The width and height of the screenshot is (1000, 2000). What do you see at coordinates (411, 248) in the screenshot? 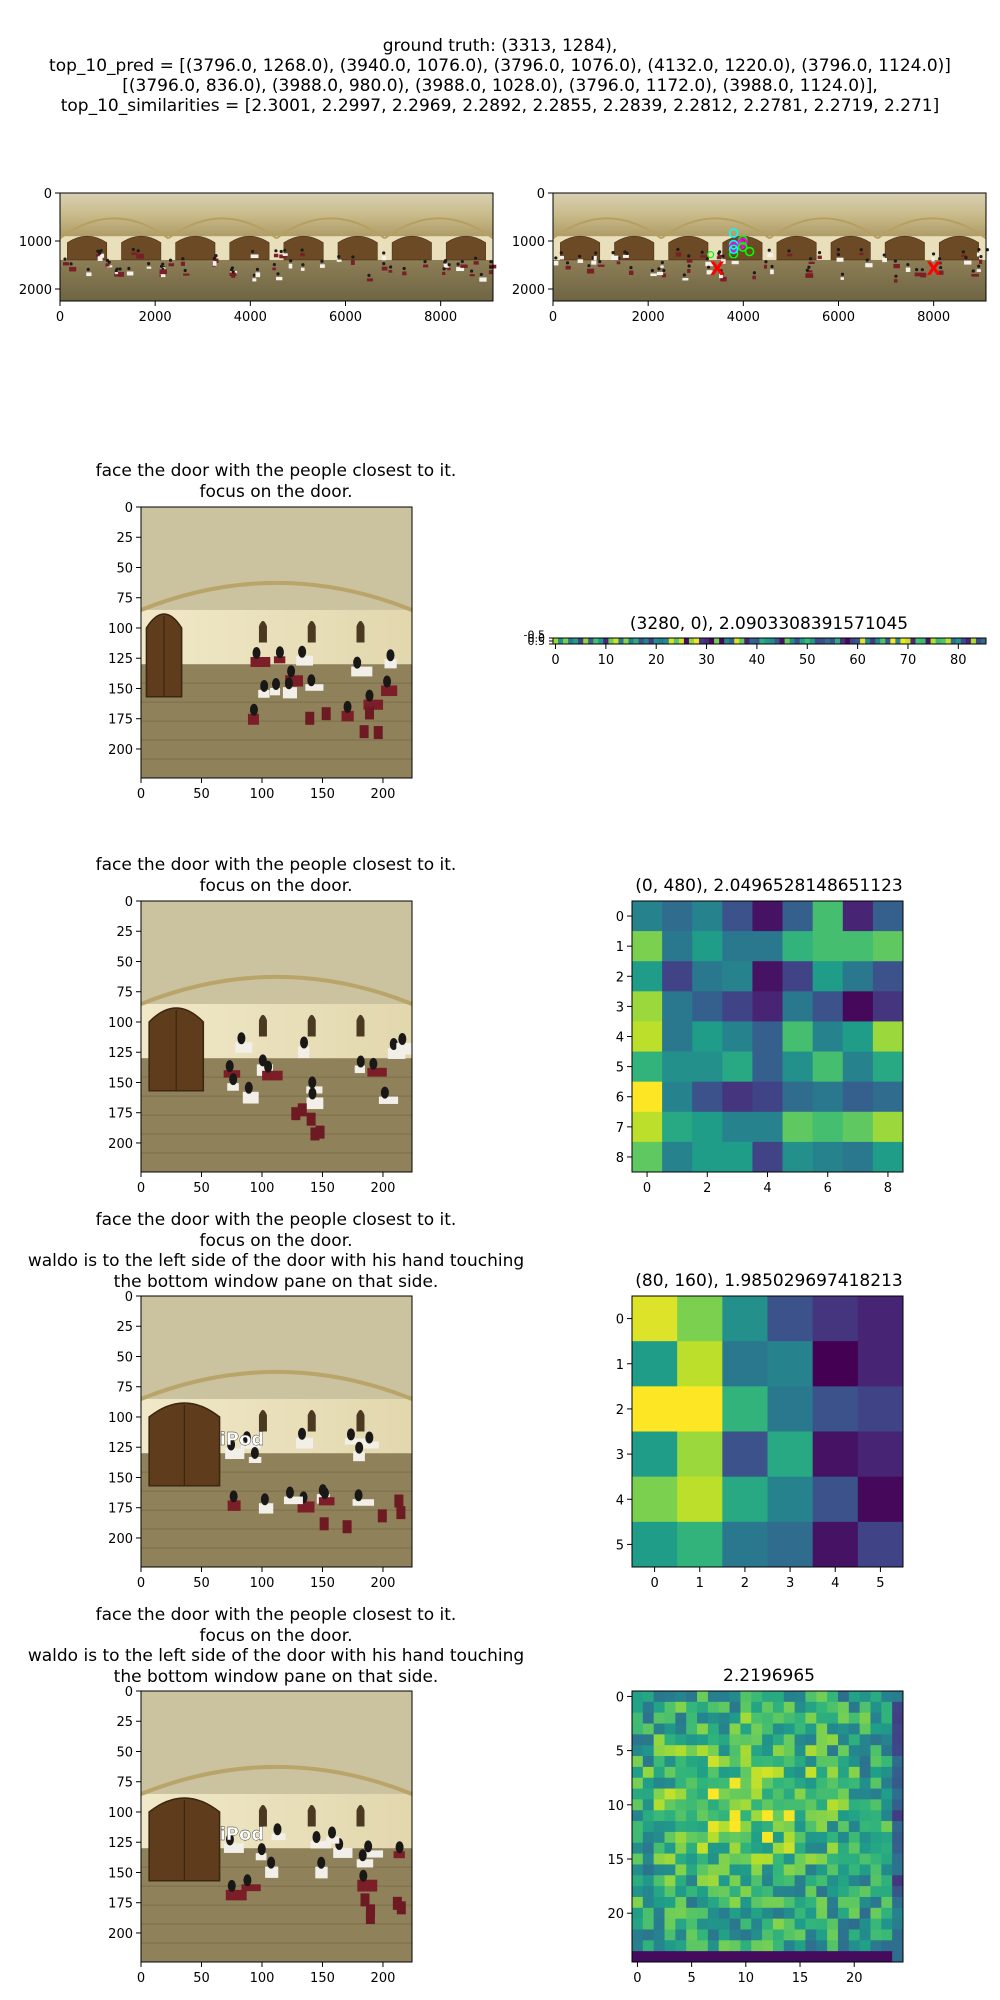
I see `door-arch` at bounding box center [411, 248].